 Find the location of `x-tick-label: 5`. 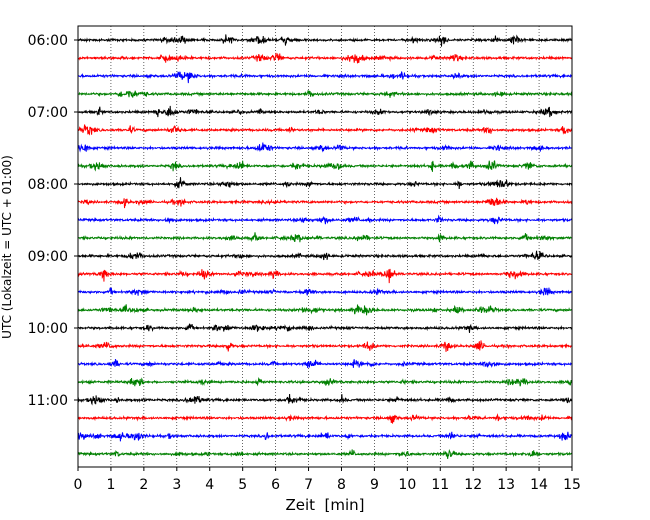

x-tick-label: 5 is located at coordinates (242, 485).